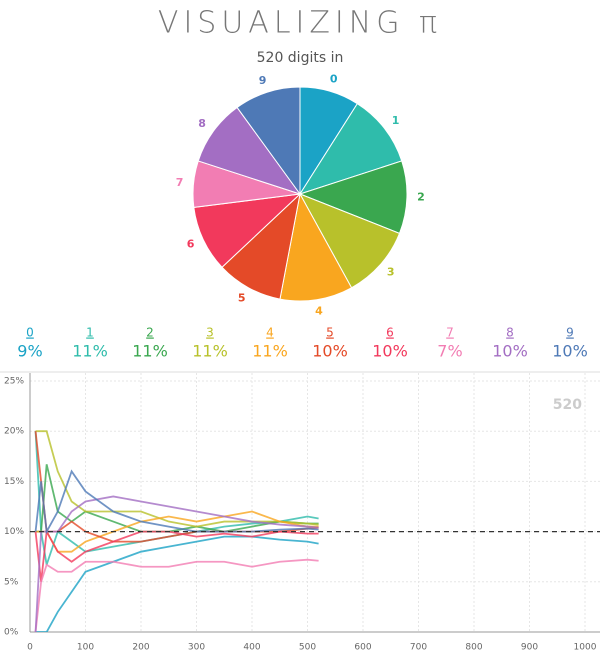 The image size is (600, 665). I want to click on slice-label: 3, so click(391, 272).